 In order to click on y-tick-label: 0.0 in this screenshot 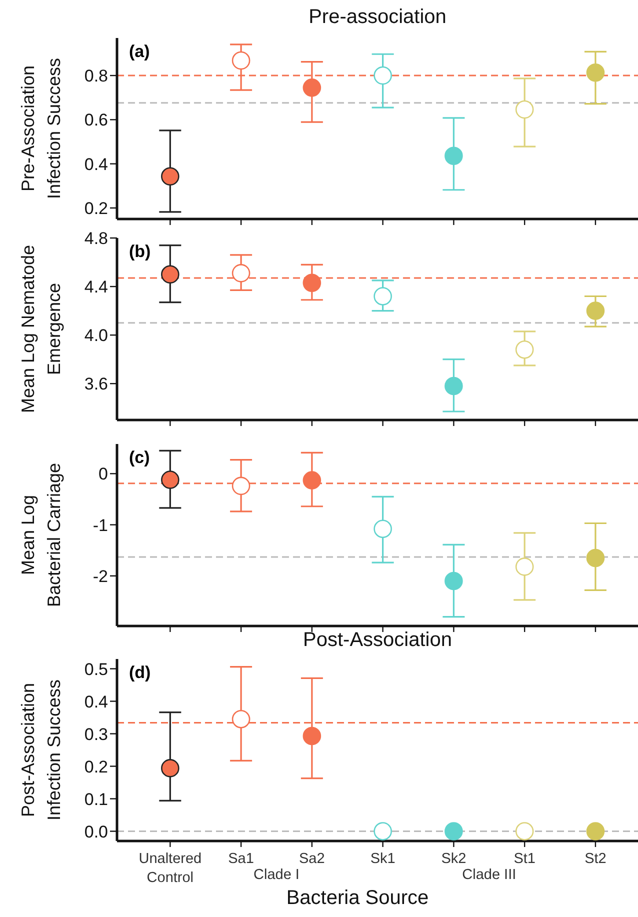, I will do `click(96, 832)`.